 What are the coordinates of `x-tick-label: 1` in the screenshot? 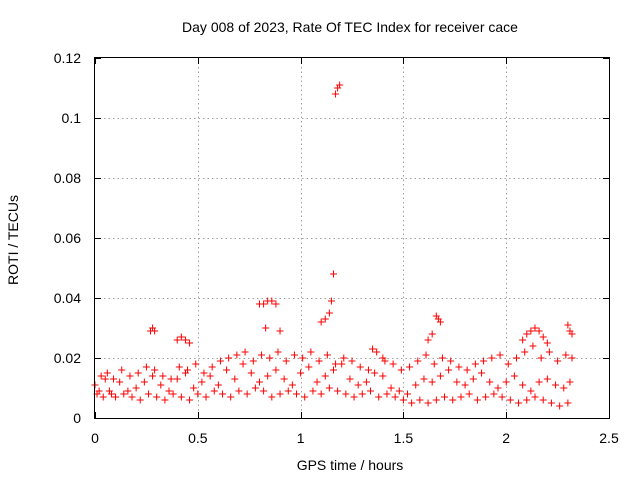 It's located at (301, 438).